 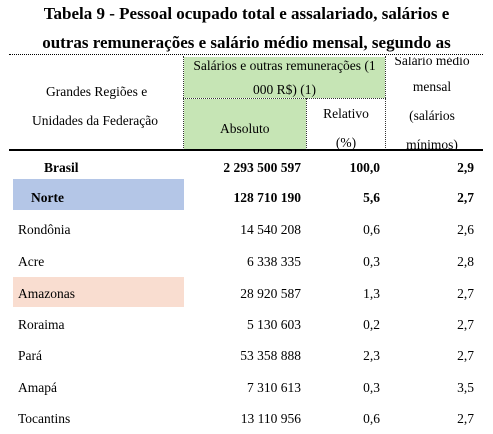 What do you see at coordinates (270, 418) in the screenshot?
I see `row-tocantins-absoluto: 13 110 956` at bounding box center [270, 418].